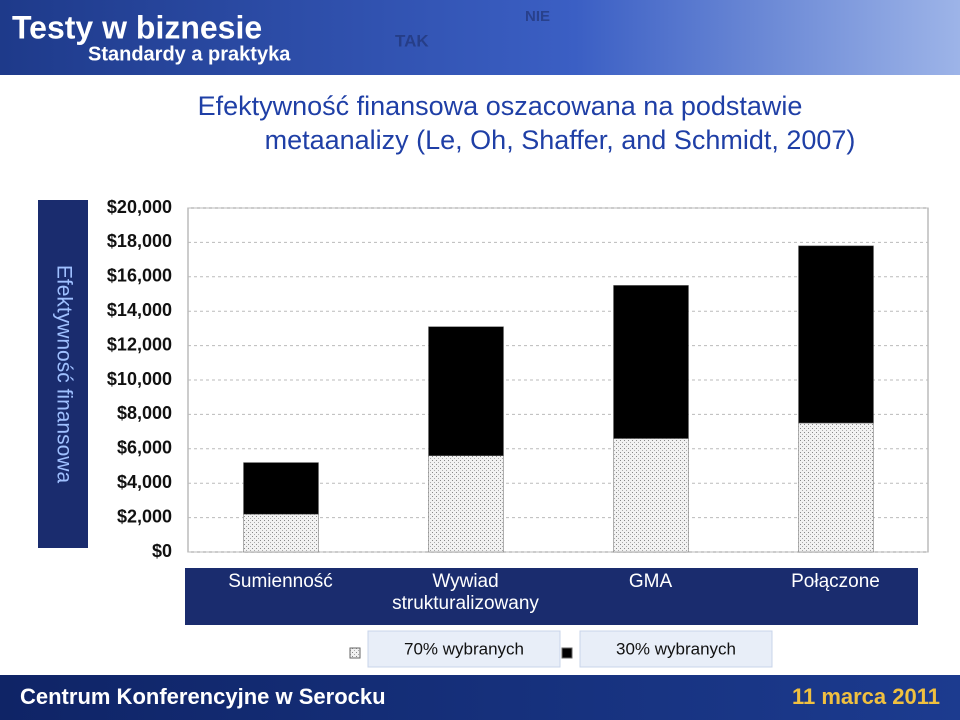 The image size is (960, 720). Describe the element at coordinates (144, 482) in the screenshot. I see `y-tick-label: $4,000` at that location.